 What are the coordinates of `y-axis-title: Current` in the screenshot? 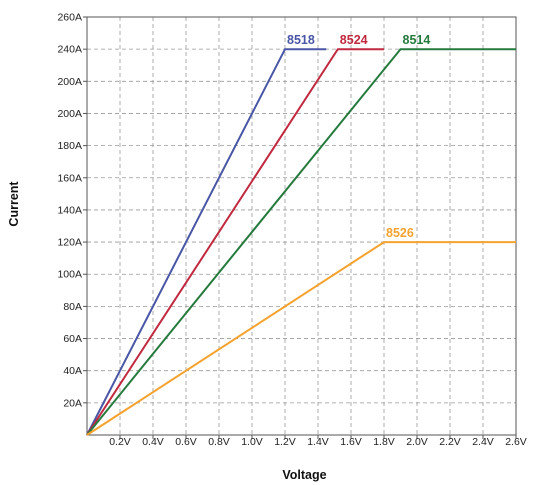 It's located at (14, 204).